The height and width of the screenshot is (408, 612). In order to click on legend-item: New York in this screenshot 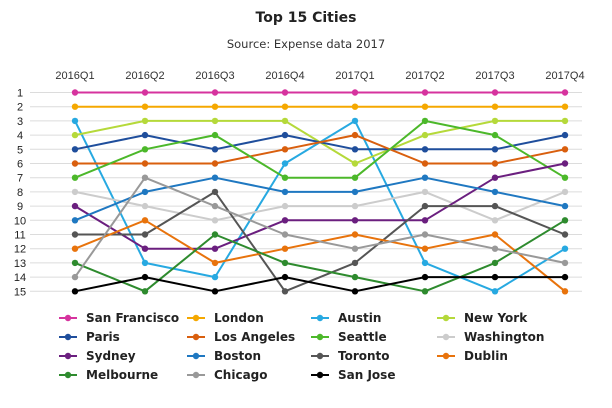, I will do `click(482, 318)`.